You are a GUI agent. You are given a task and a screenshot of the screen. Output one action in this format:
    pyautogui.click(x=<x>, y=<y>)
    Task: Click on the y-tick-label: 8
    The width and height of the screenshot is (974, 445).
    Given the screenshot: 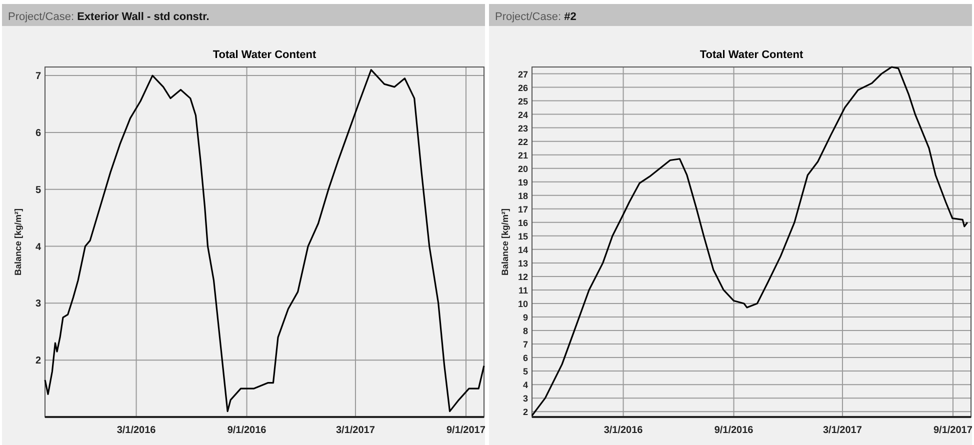 What is the action you would take?
    pyautogui.click(x=525, y=331)
    